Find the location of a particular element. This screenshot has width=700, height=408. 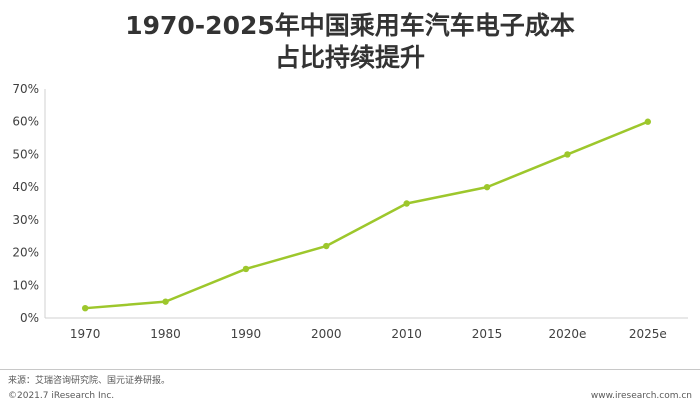

y-tick-label: 10% is located at coordinates (25, 285).